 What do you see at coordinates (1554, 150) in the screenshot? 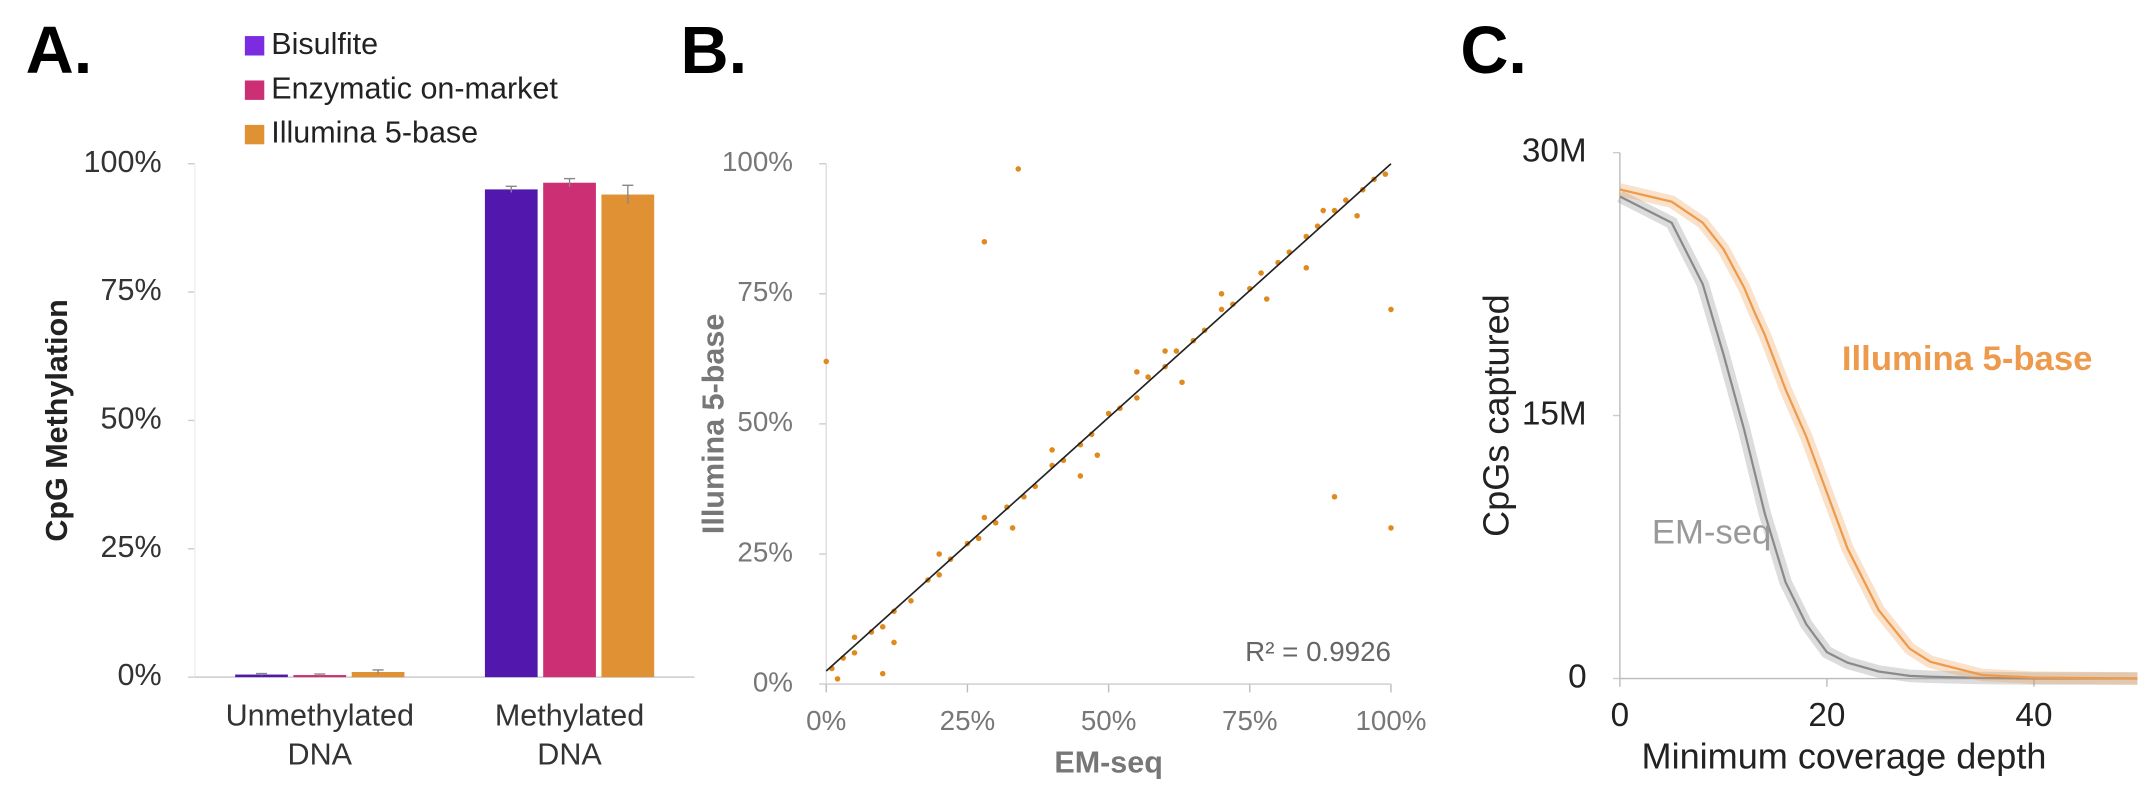
I see `y-tick-label: 30M` at bounding box center [1554, 150].